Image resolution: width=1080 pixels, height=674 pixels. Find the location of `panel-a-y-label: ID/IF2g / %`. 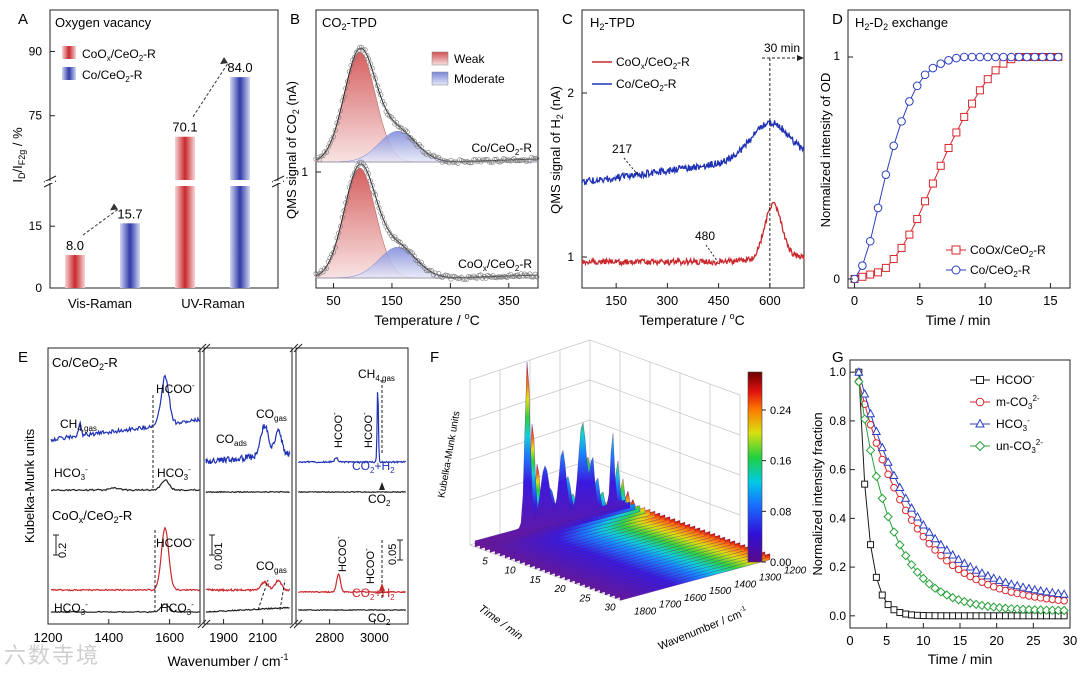

panel-a-y-label: ID/IF2g / % is located at coordinates (18, 155).